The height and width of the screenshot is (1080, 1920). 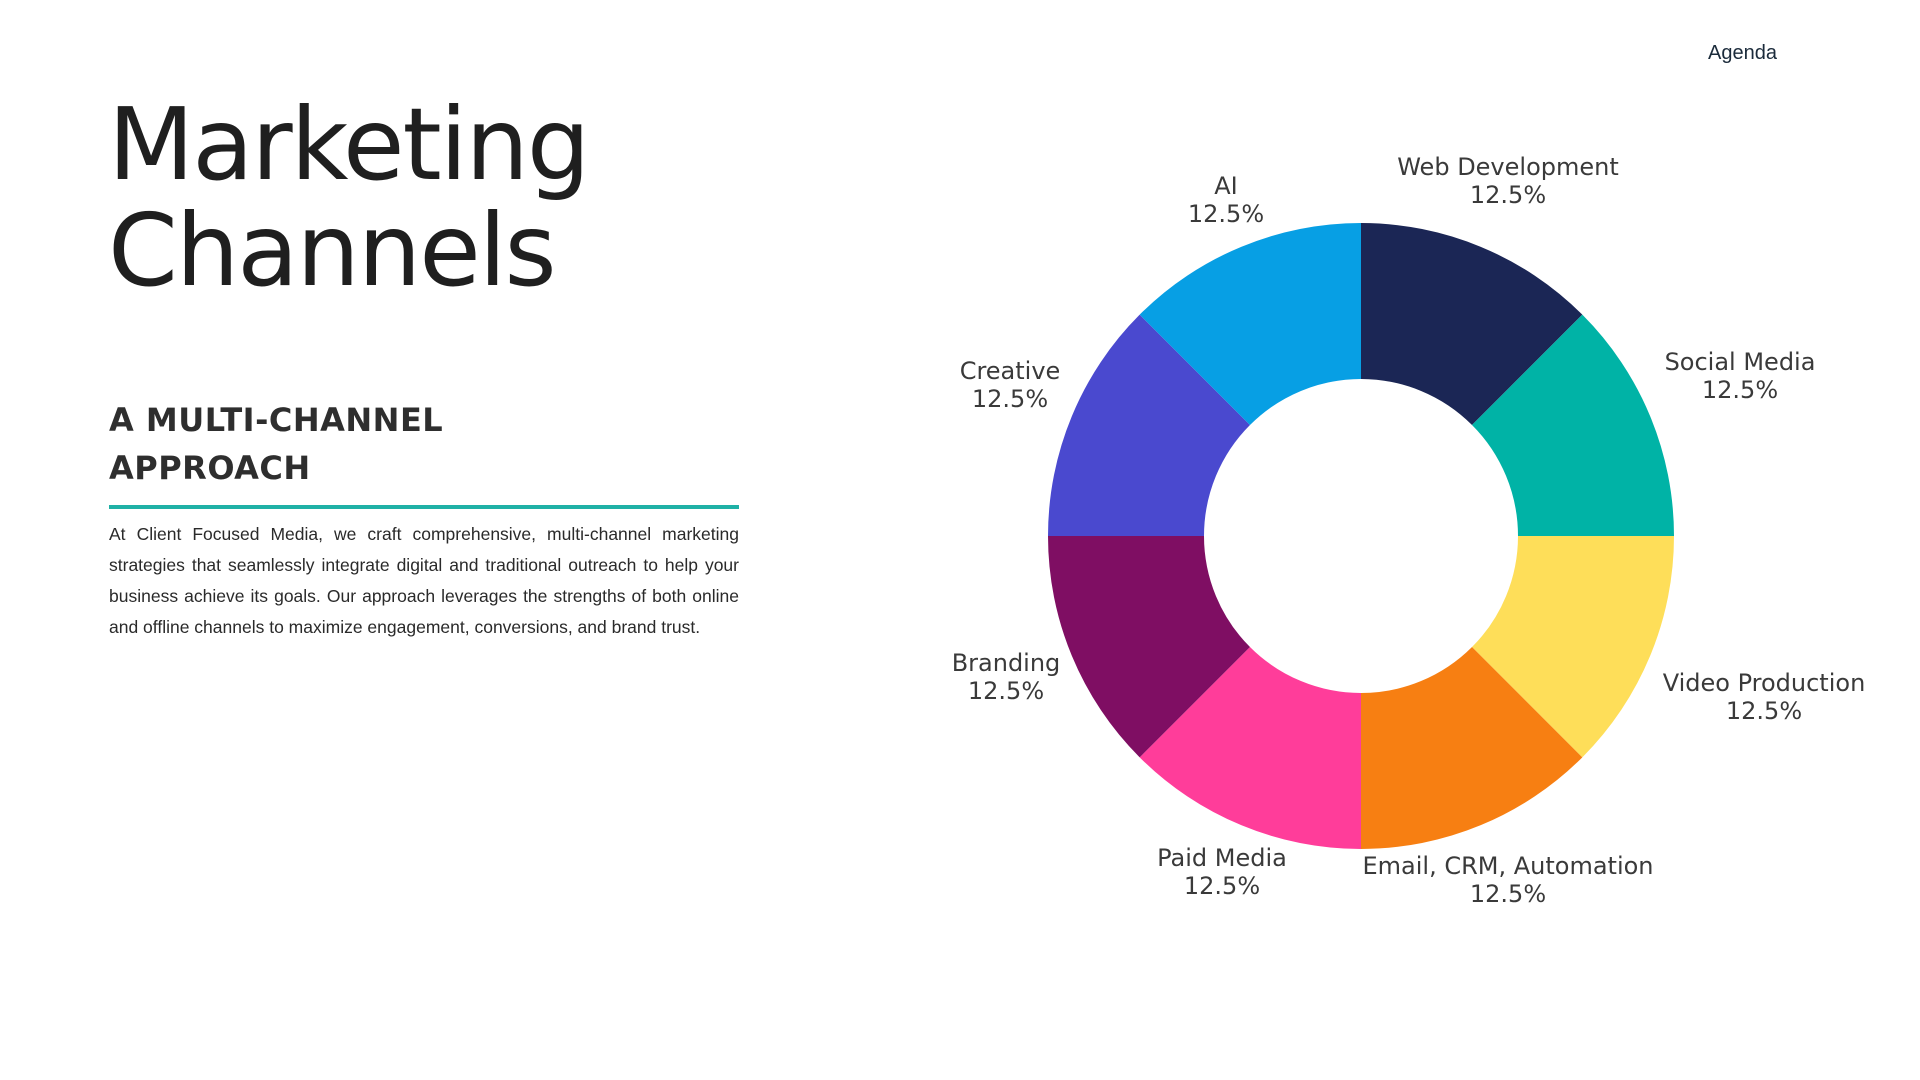 I want to click on slice-creative, so click(x=1149, y=425).